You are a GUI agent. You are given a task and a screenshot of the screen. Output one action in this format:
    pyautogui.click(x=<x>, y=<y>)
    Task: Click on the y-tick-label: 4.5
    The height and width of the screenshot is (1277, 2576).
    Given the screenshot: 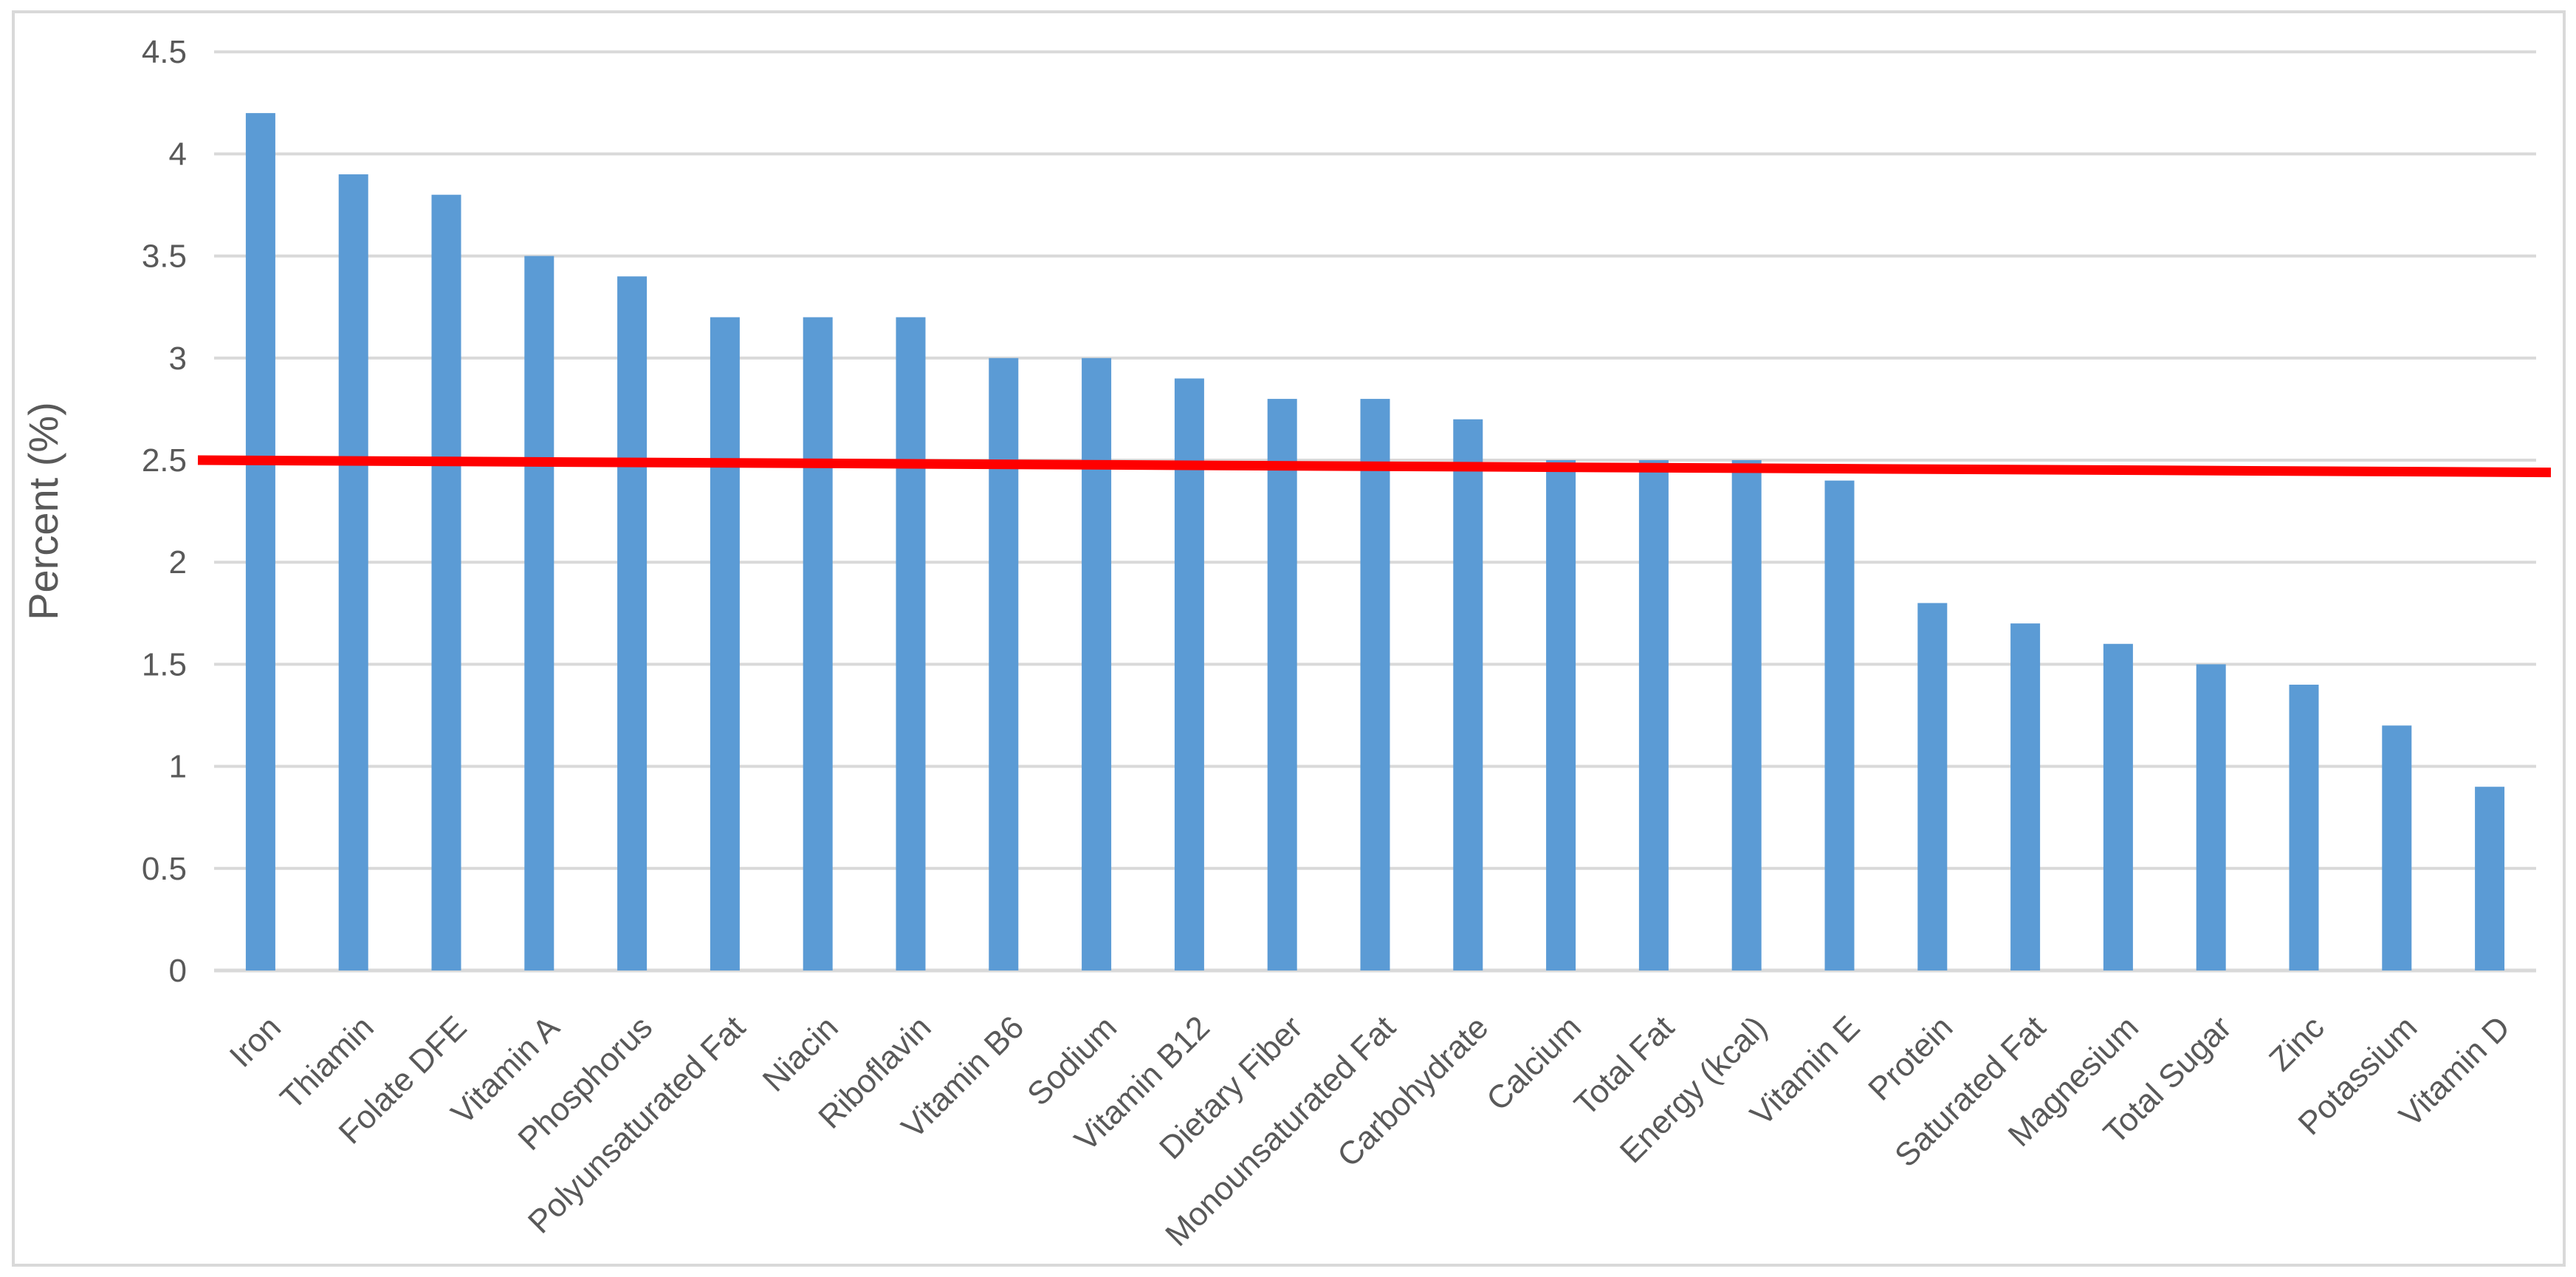 What is the action you would take?
    pyautogui.click(x=164, y=52)
    